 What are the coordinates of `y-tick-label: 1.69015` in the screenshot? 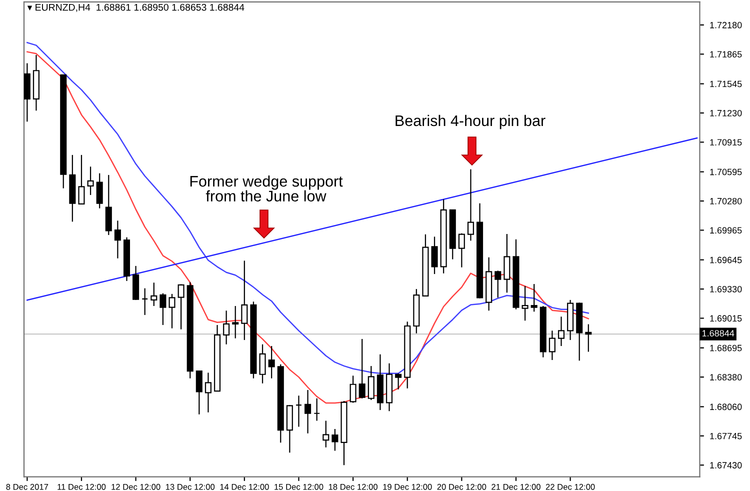 It's located at (726, 318).